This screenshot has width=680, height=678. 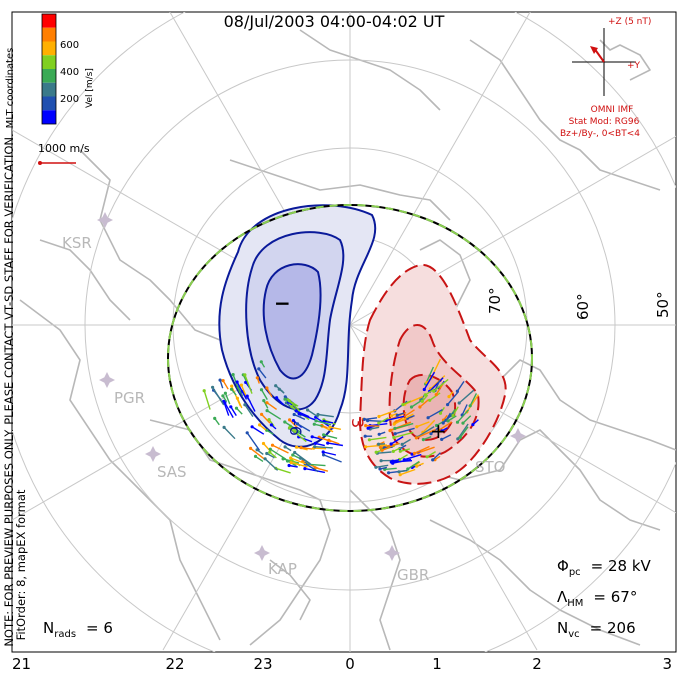 I want to click on mlt-tick-0: 0, so click(x=350, y=664).